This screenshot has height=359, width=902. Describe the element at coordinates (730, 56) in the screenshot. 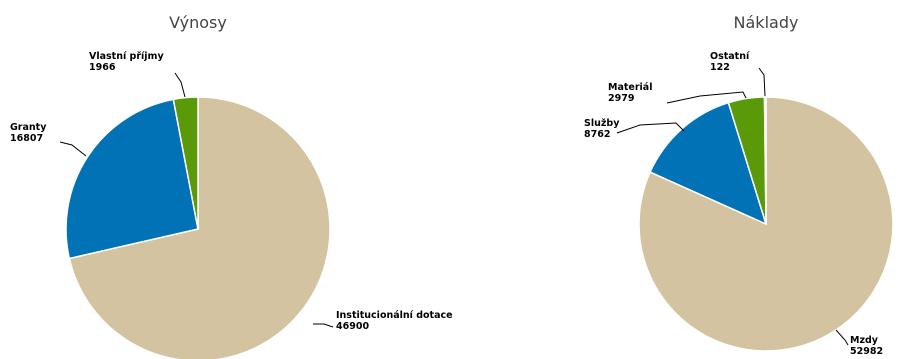

I see `slice-label-ostatni: Ostatní` at that location.